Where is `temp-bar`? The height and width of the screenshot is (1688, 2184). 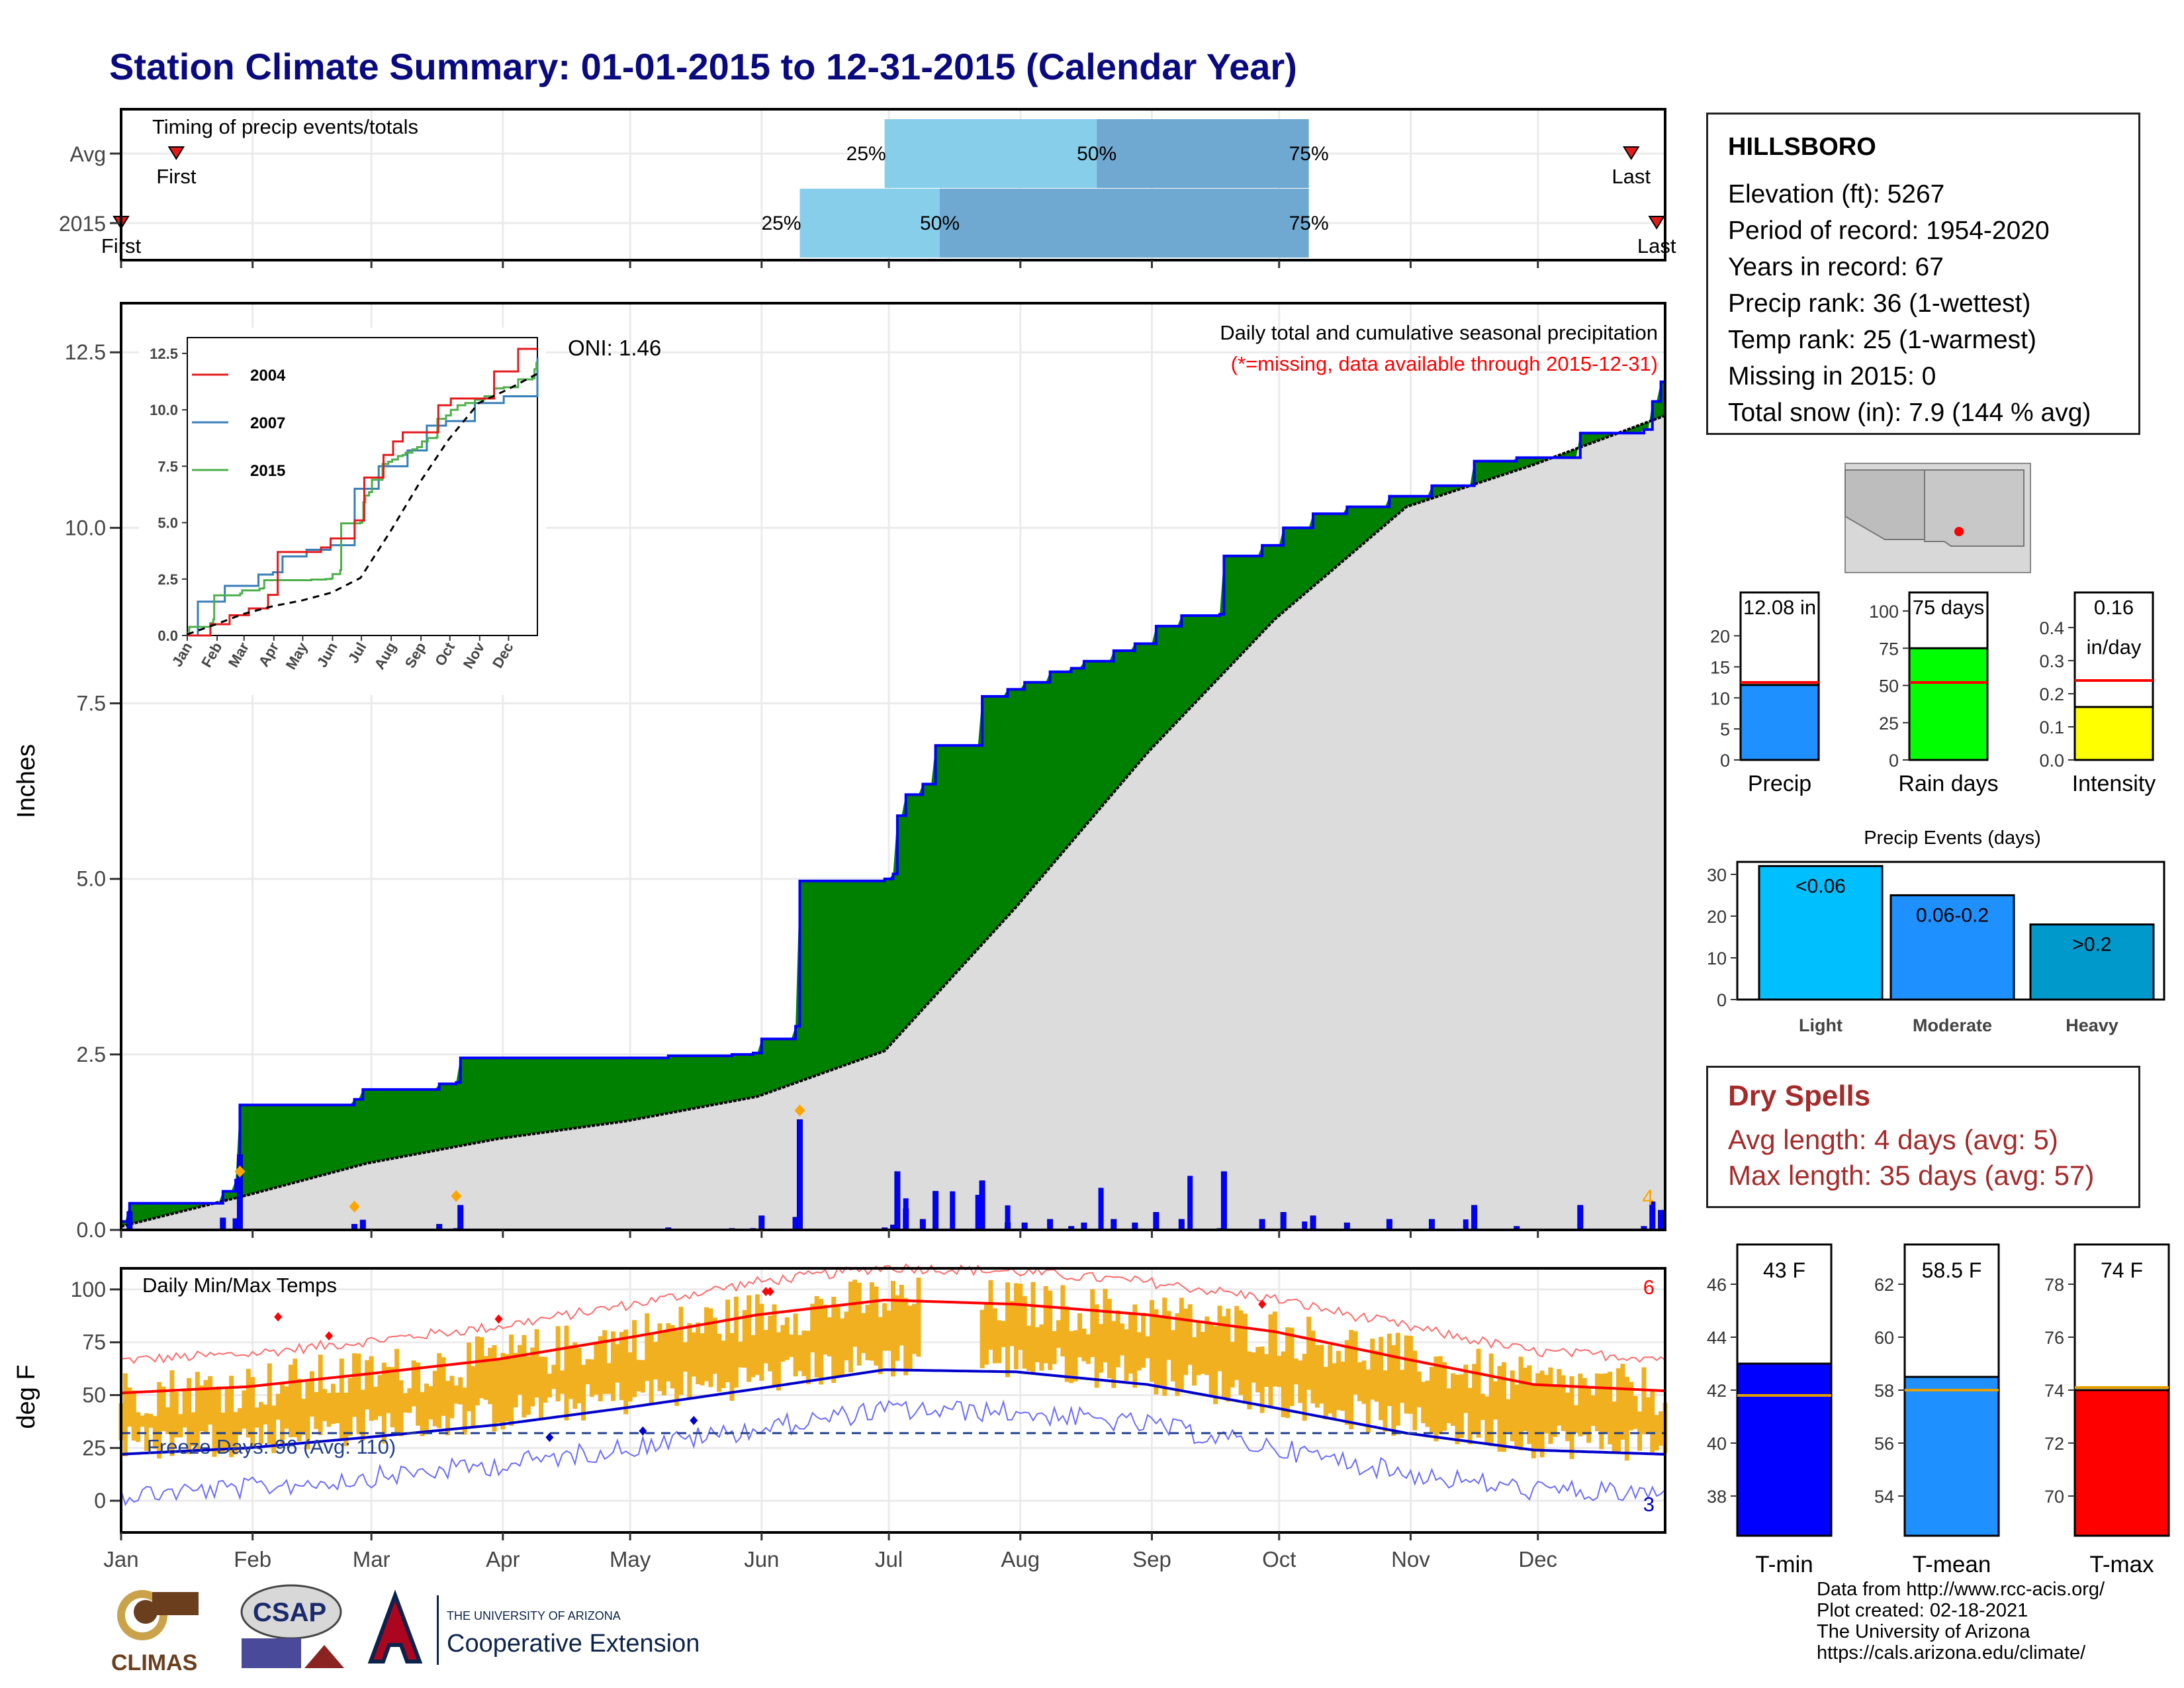 temp-bar is located at coordinates (1784, 1449).